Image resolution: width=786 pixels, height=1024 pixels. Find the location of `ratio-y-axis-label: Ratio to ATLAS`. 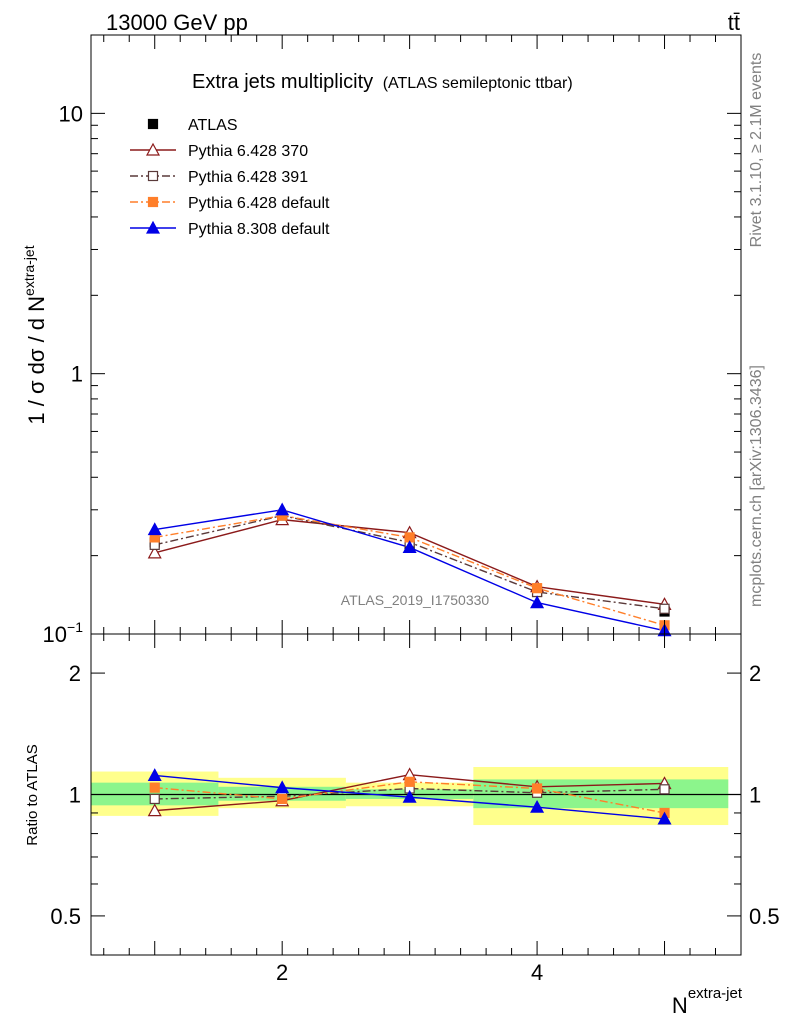

ratio-y-axis-label: Ratio to ATLAS is located at coordinates (32, 794).